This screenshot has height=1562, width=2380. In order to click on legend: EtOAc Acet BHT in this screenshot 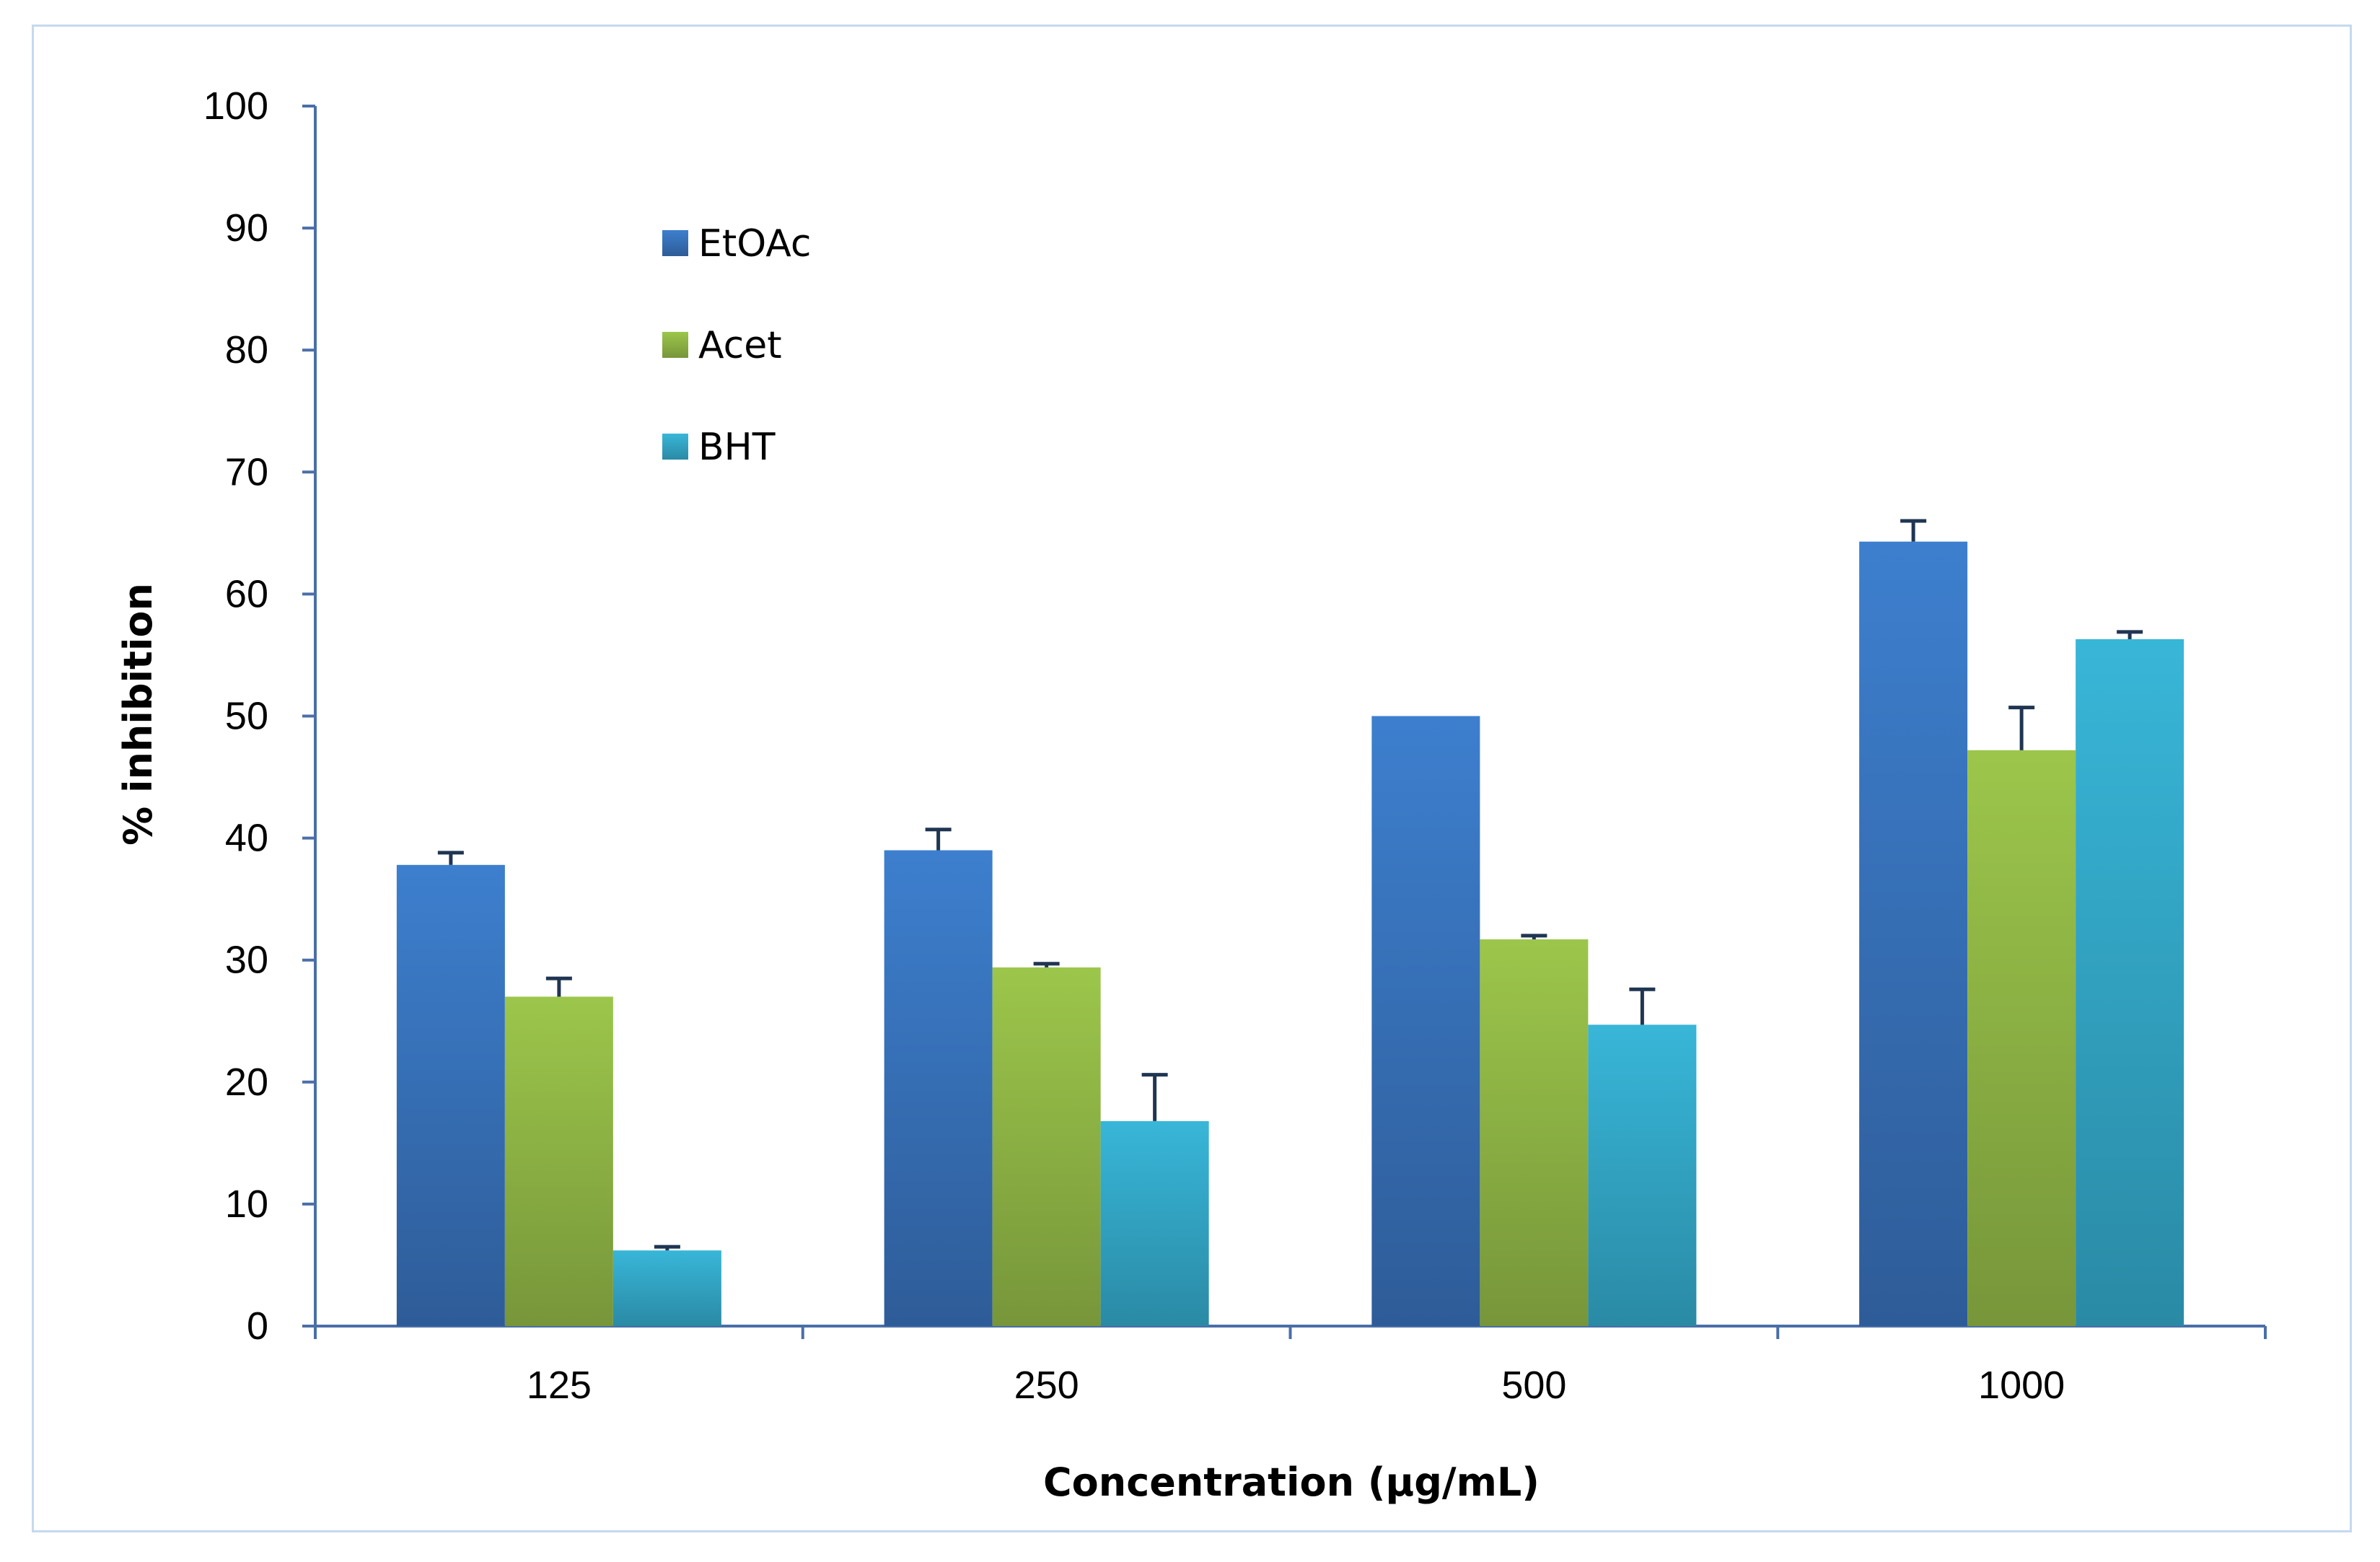, I will do `click(737, 346)`.